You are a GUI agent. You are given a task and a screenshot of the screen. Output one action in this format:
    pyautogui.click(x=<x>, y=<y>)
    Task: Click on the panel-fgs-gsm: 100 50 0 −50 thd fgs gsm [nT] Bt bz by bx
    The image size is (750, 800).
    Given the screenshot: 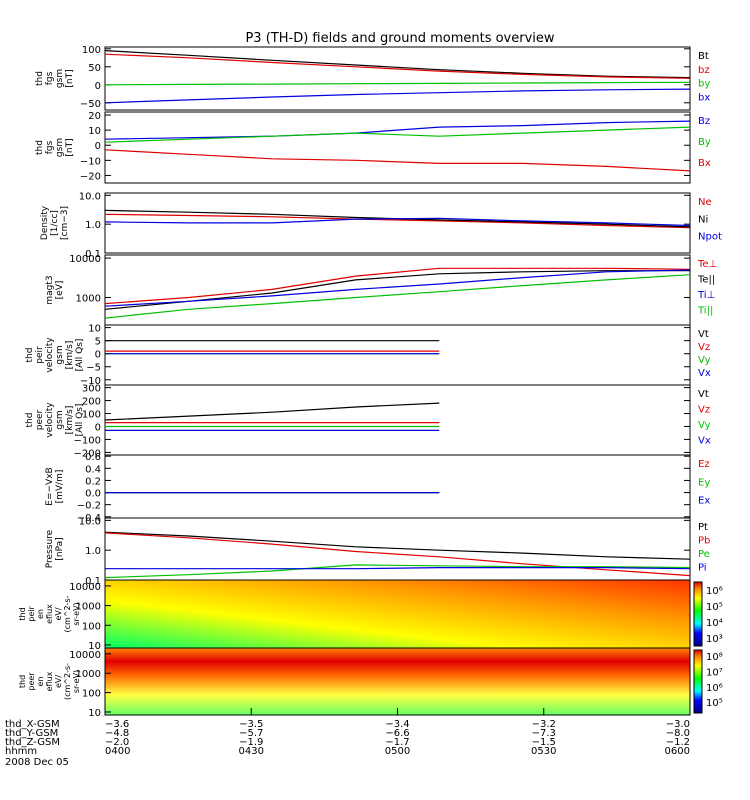 What is the action you would take?
    pyautogui.click(x=372, y=78)
    